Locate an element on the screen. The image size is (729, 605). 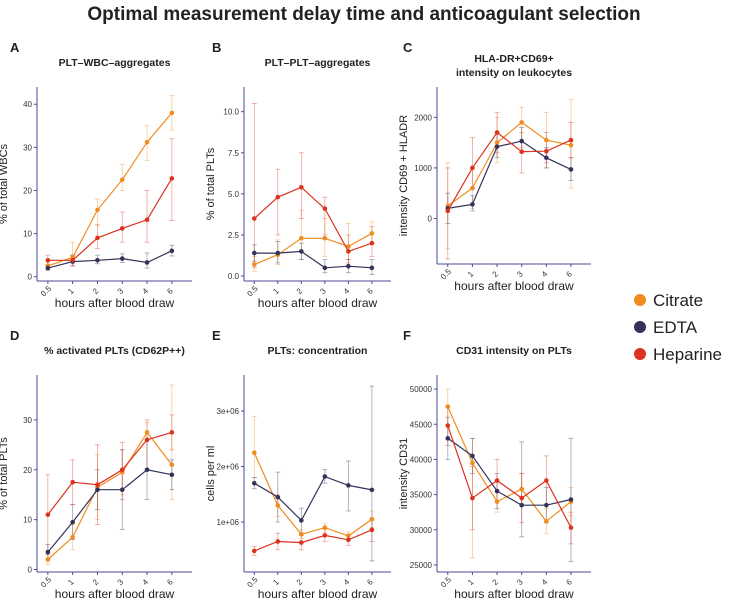
series-line-e-edta is located at coordinates (313, 498).